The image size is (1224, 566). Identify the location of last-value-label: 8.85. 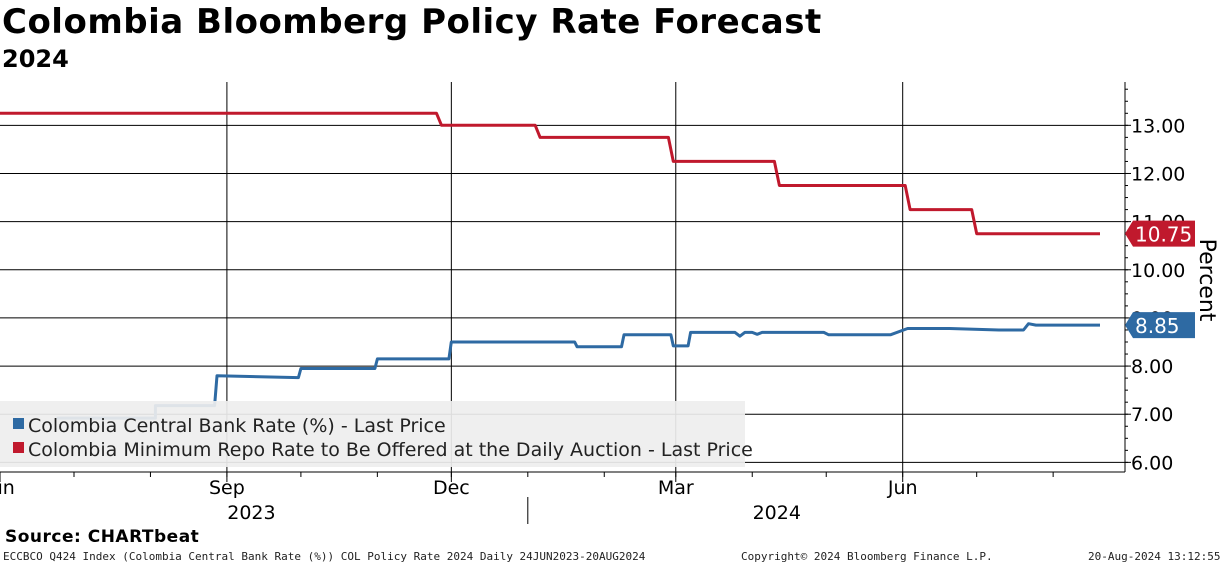
(1157, 326).